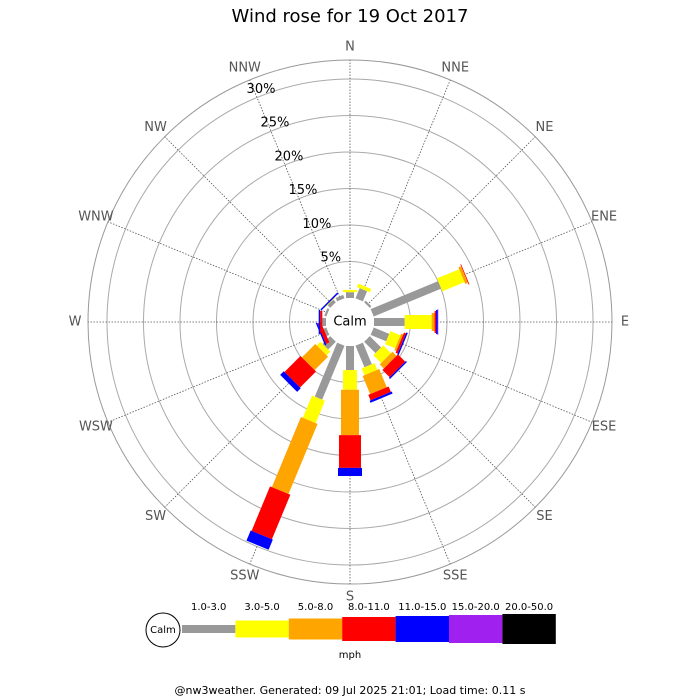 This screenshot has width=700, height=700. I want to click on direction-label: NNE, so click(455, 67).